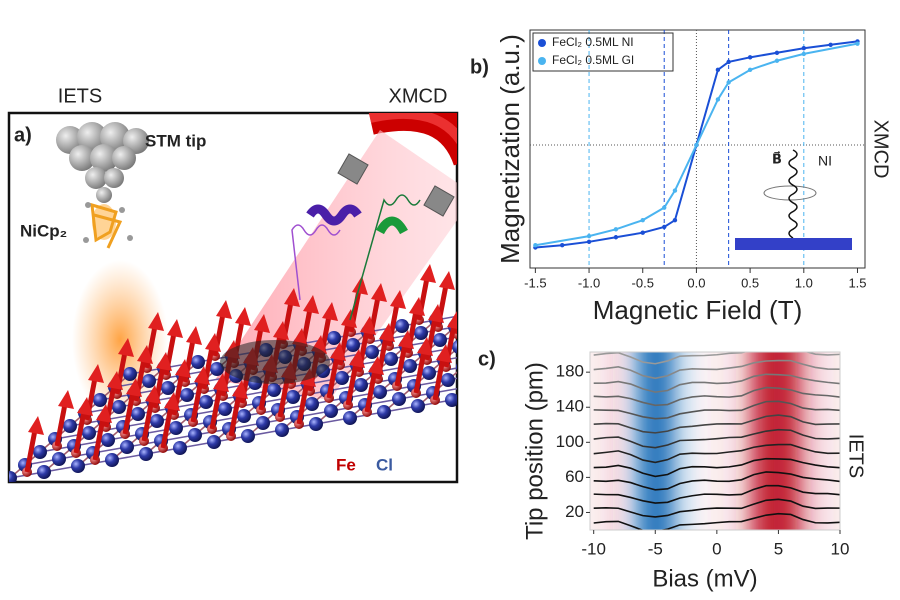 The image size is (900, 600). I want to click on y-axis-title: Magnetization (a.u.), so click(510, 149).